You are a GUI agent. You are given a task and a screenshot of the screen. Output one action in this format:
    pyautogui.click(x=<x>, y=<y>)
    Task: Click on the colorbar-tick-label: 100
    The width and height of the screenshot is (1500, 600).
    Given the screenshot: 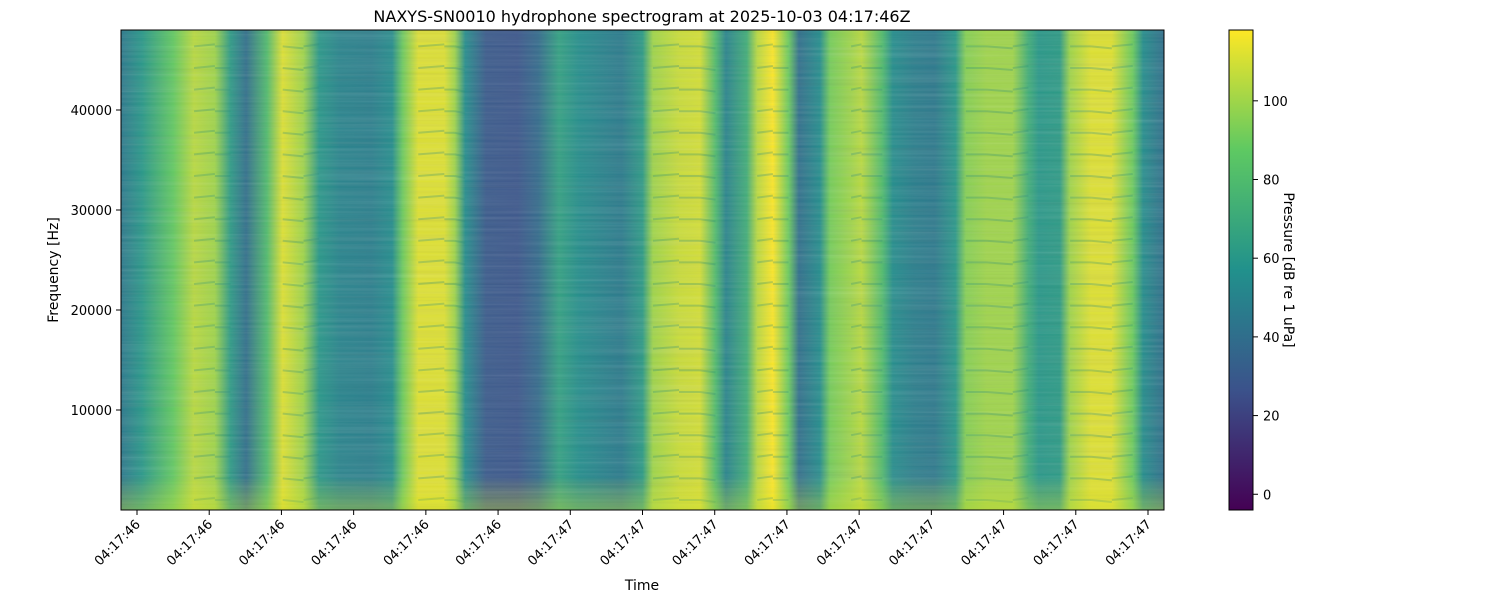 What is the action you would take?
    pyautogui.click(x=1275, y=102)
    